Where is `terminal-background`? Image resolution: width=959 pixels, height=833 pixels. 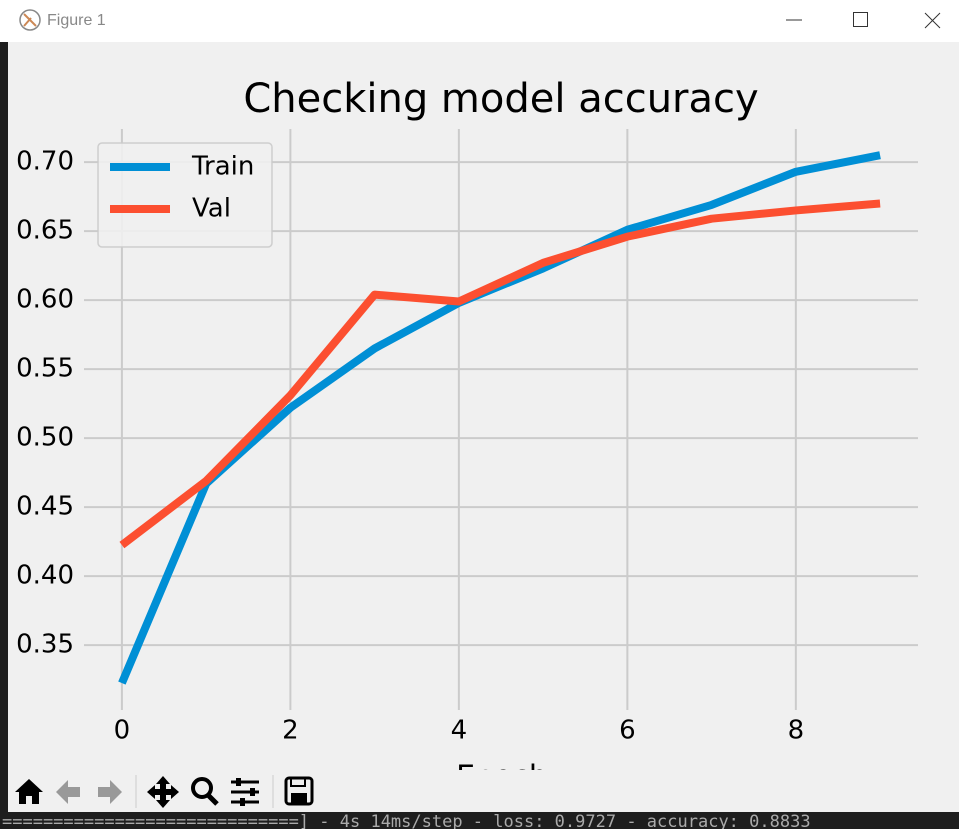 terminal-background is located at coordinates (479, 820).